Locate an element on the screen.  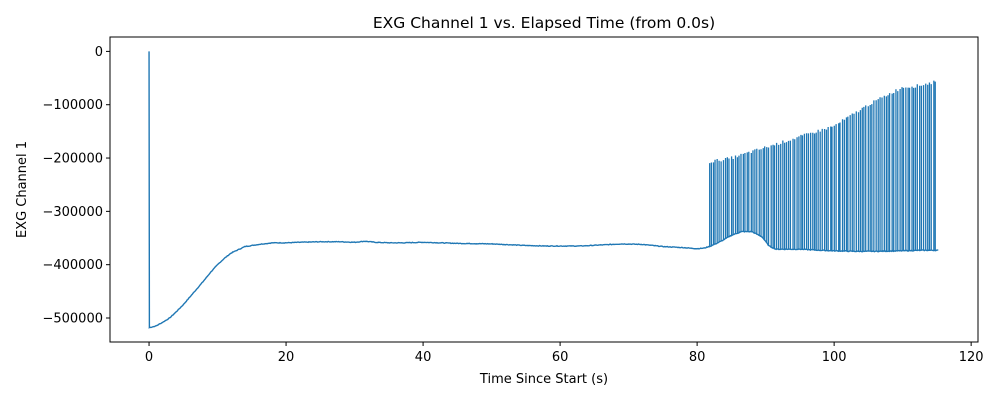
y-tick-label: −500000 is located at coordinates (72, 319).